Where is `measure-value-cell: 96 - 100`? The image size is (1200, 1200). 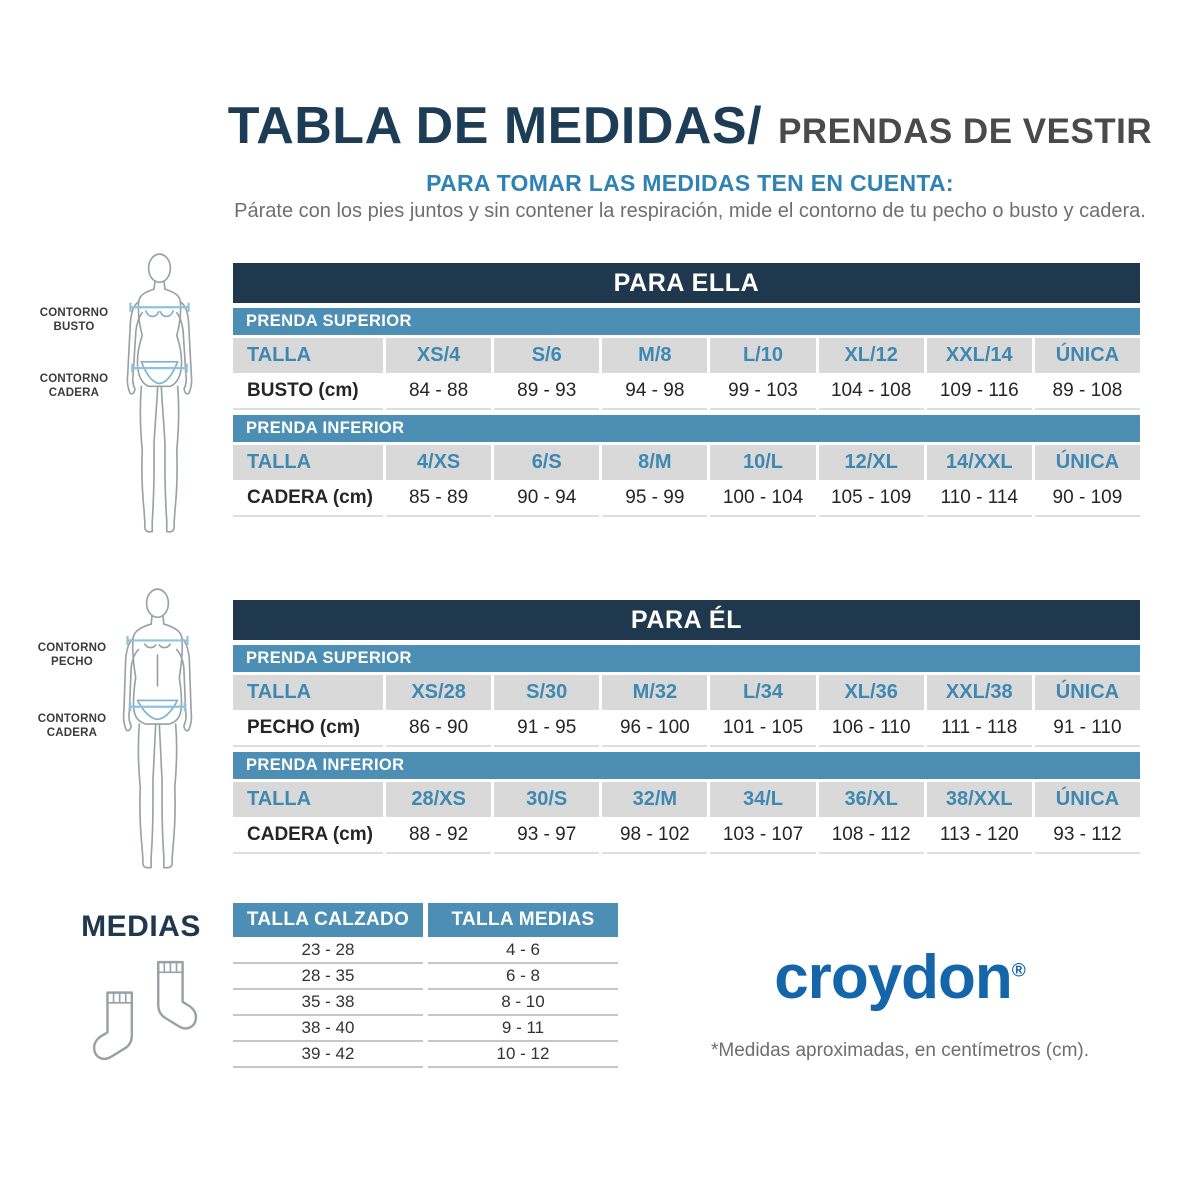 measure-value-cell: 96 - 100 is located at coordinates (655, 728).